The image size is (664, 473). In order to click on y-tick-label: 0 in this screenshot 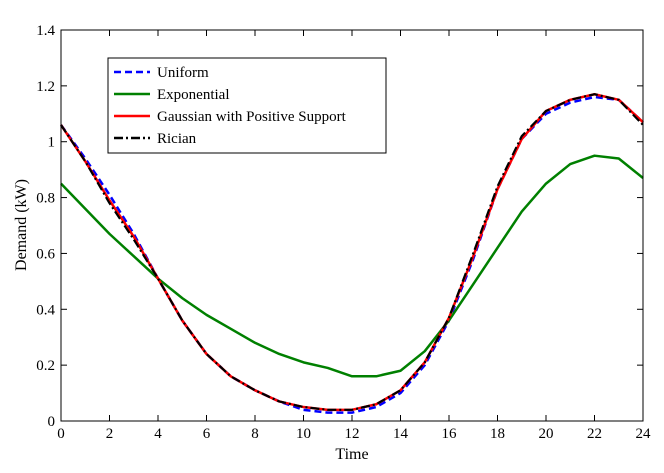, I will do `click(52, 422)`.